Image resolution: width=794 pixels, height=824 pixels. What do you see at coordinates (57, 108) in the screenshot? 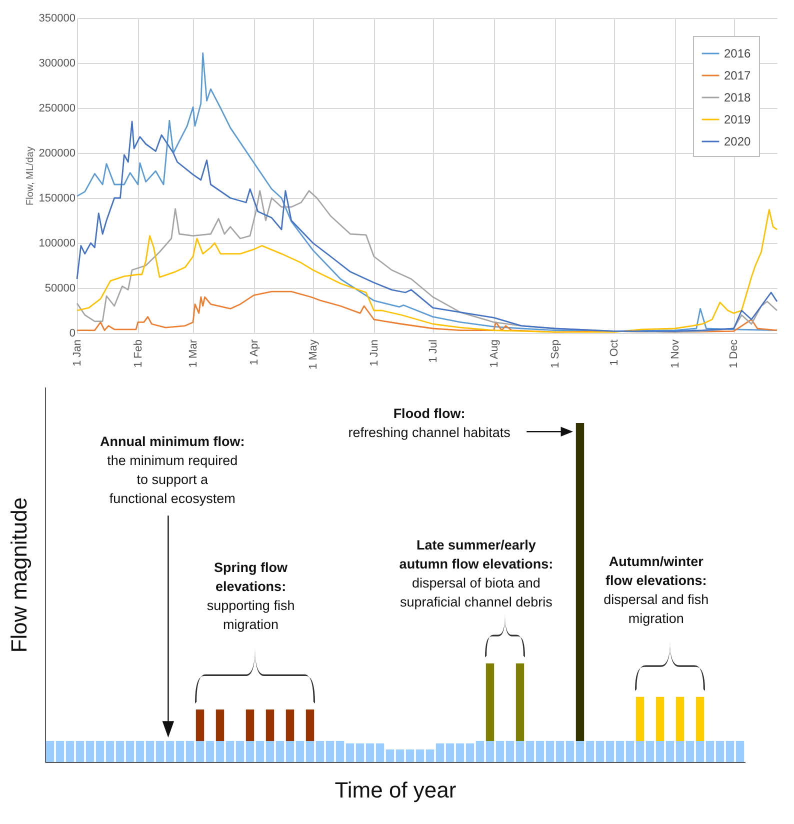
I see `y-tick-label: 250000` at bounding box center [57, 108].